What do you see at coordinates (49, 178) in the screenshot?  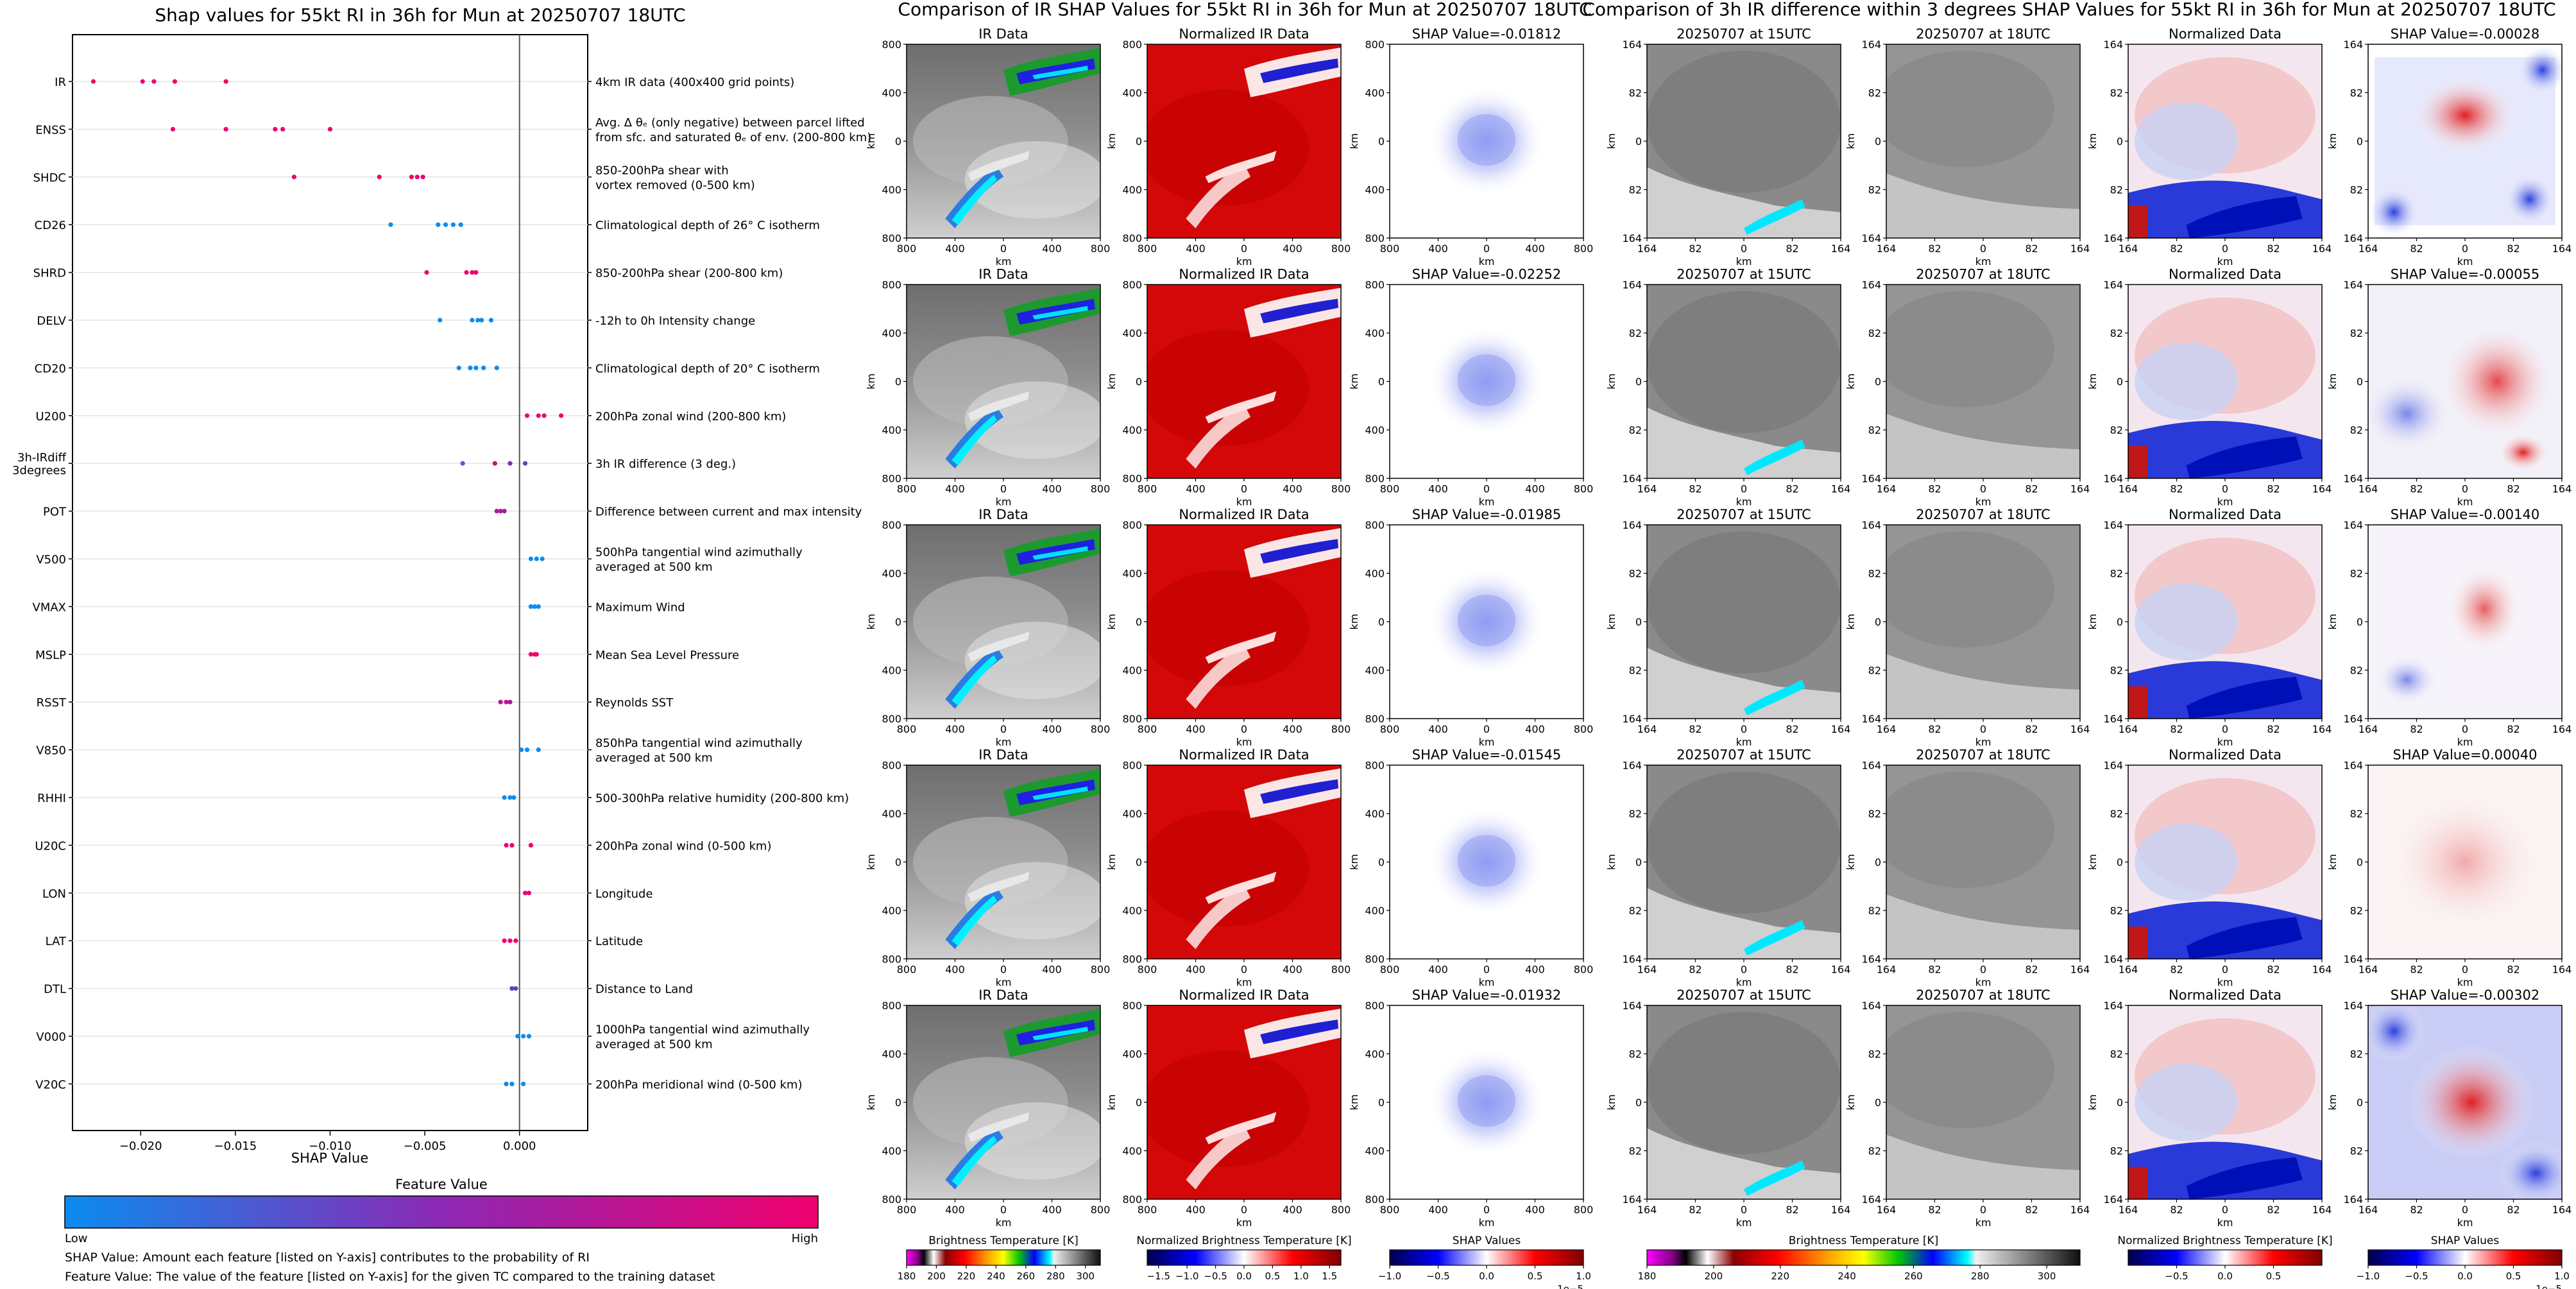 I see `feature-name: SHDC` at bounding box center [49, 178].